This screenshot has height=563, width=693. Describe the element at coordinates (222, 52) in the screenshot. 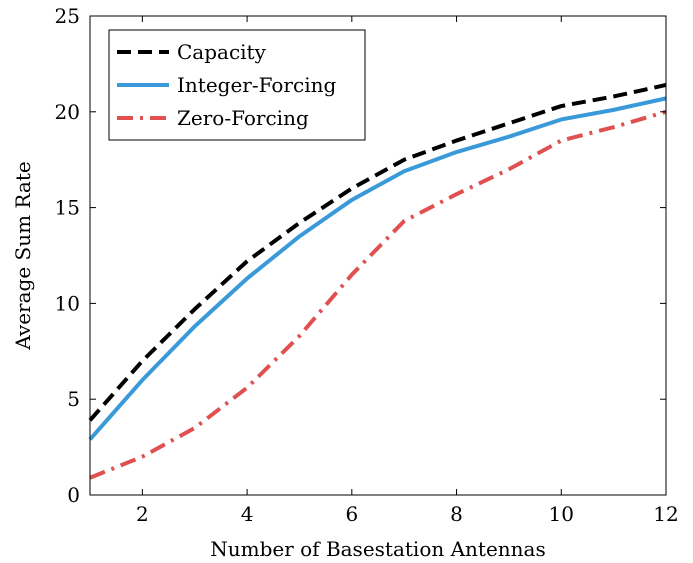

I see `legend-label: Capacity` at that location.